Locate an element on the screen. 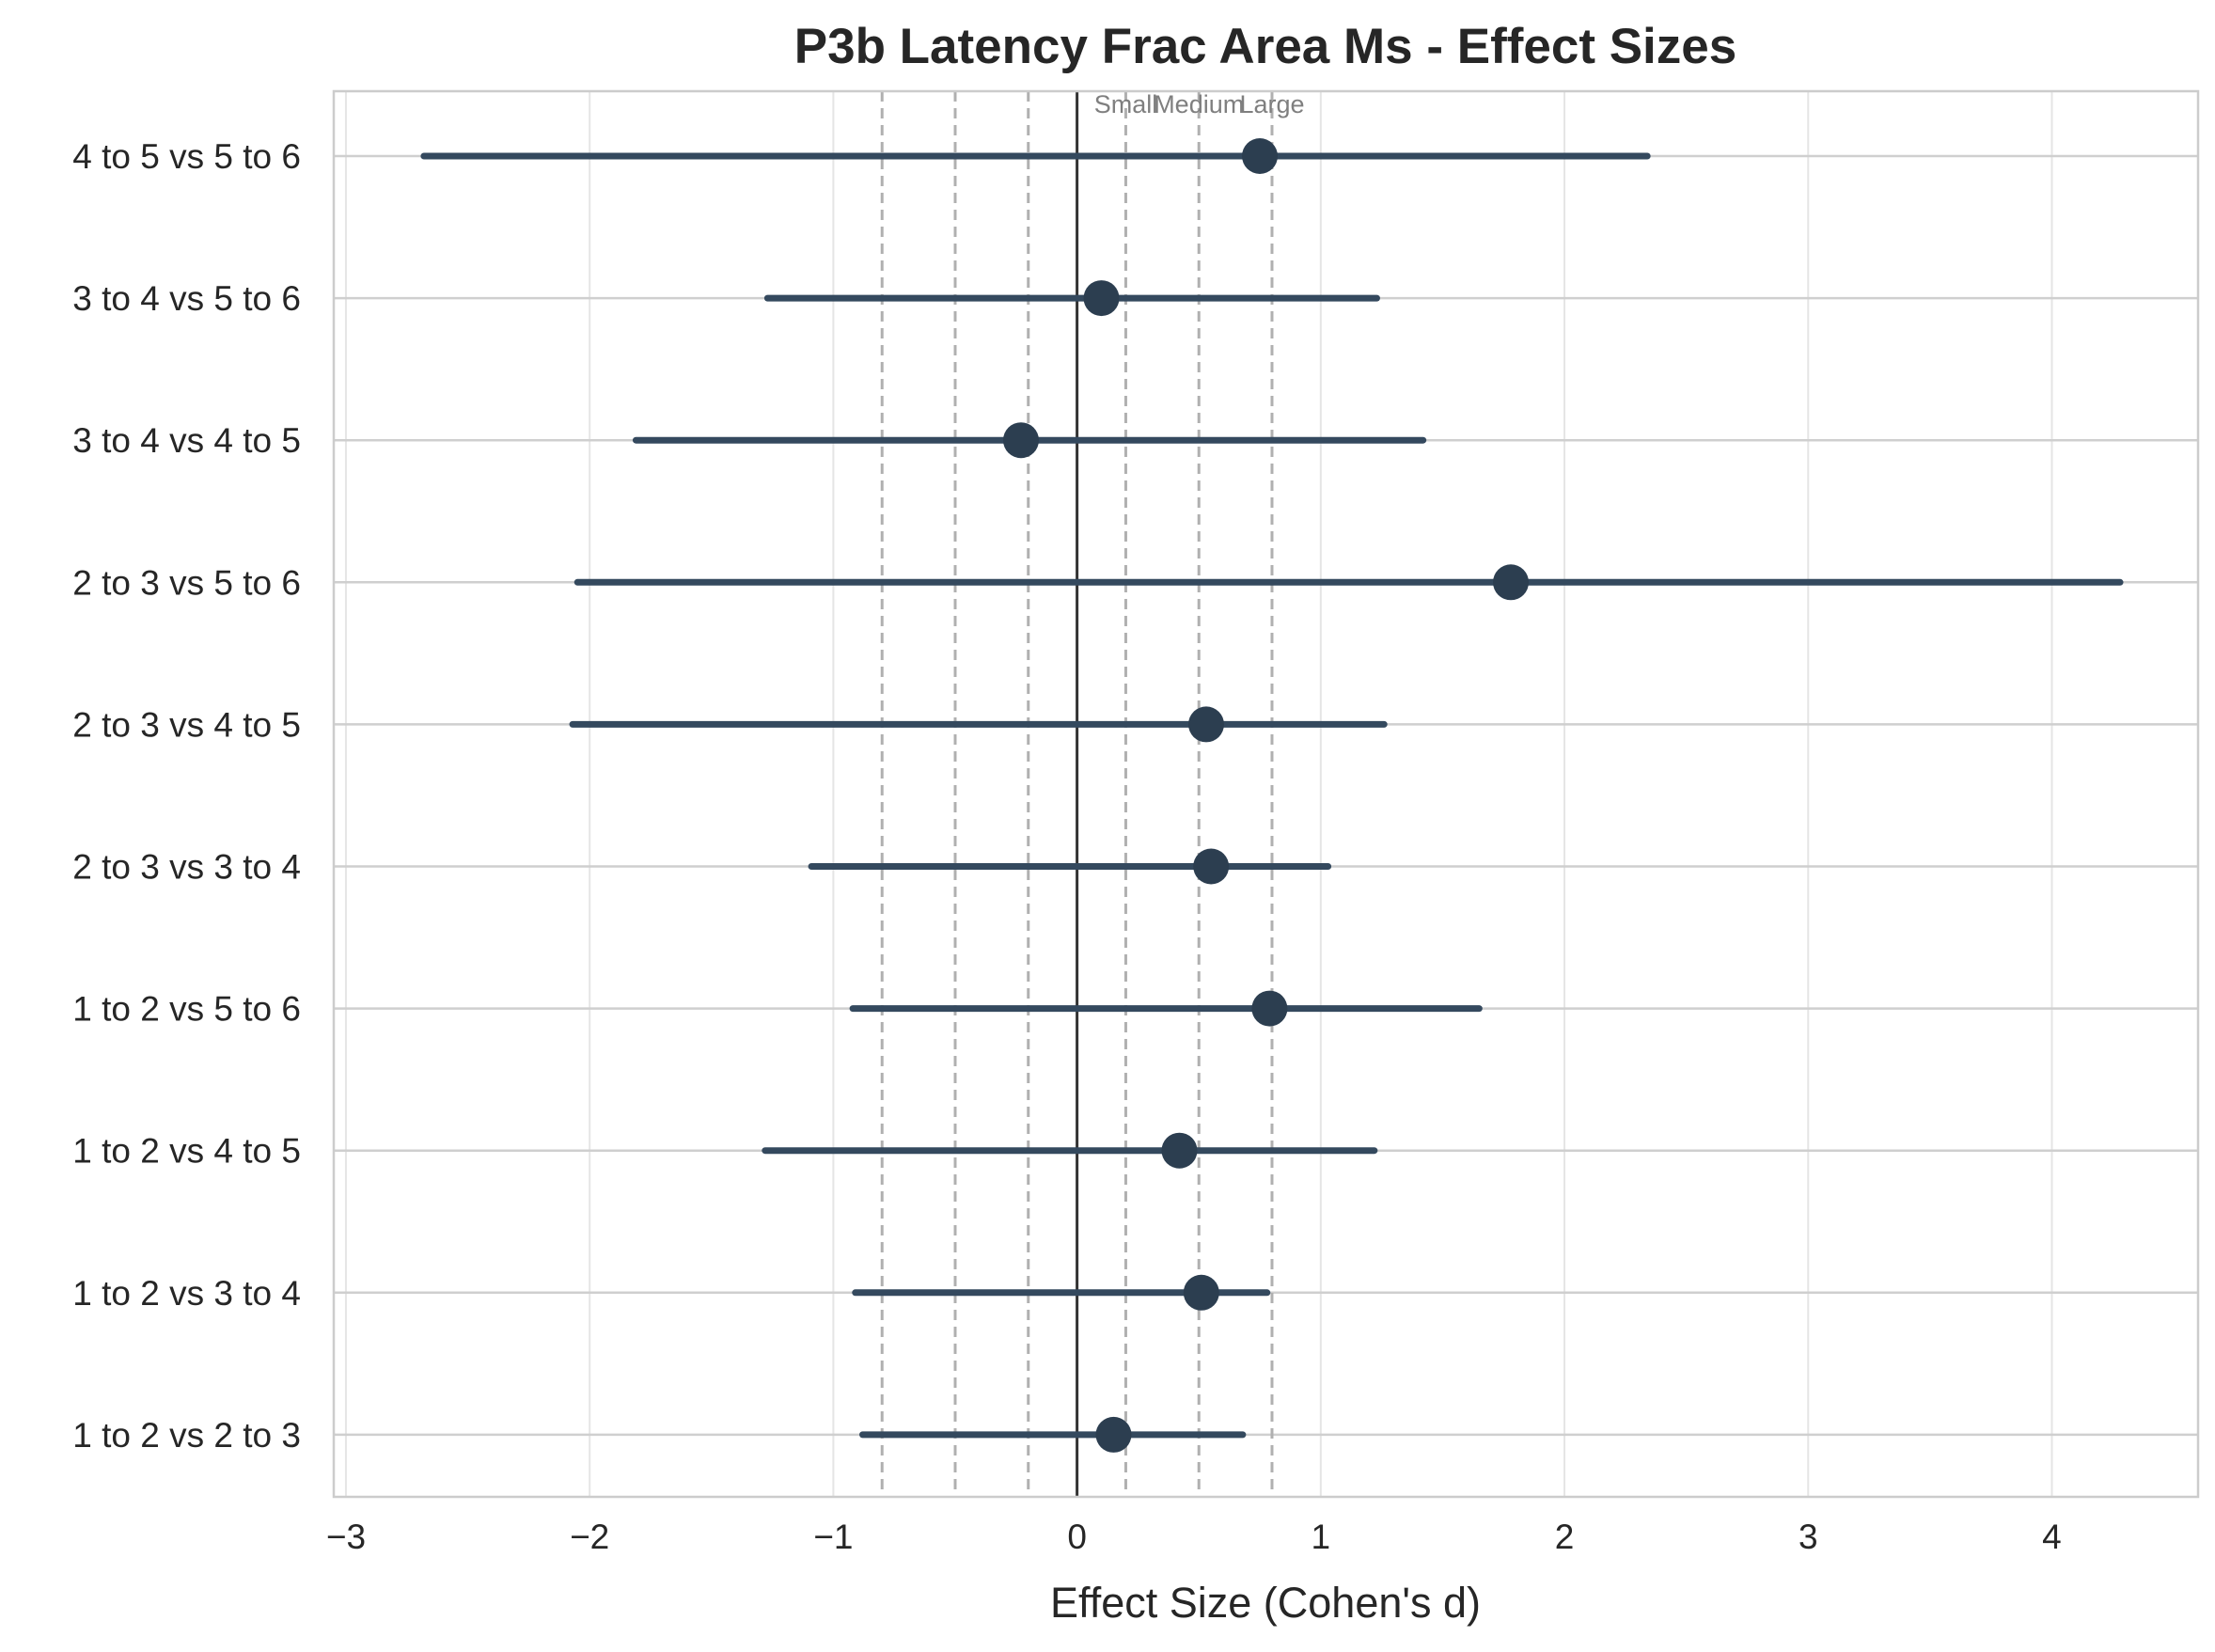 Image resolution: width=2215 pixels, height=1652 pixels. threshold-label: Medium is located at coordinates (1199, 104).